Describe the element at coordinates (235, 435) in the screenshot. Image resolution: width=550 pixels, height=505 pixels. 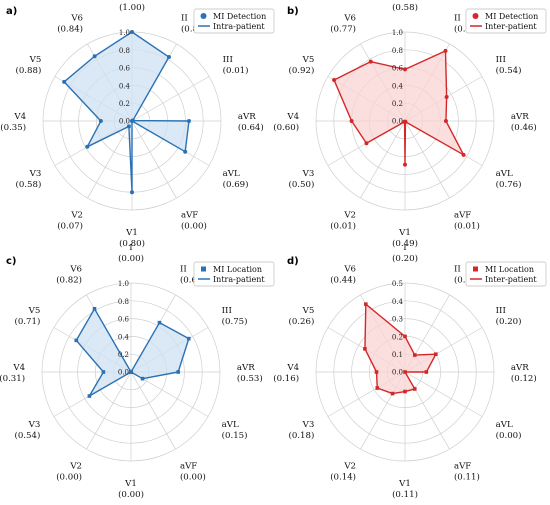
I see `value-label-aVL: (0.15)` at that location.